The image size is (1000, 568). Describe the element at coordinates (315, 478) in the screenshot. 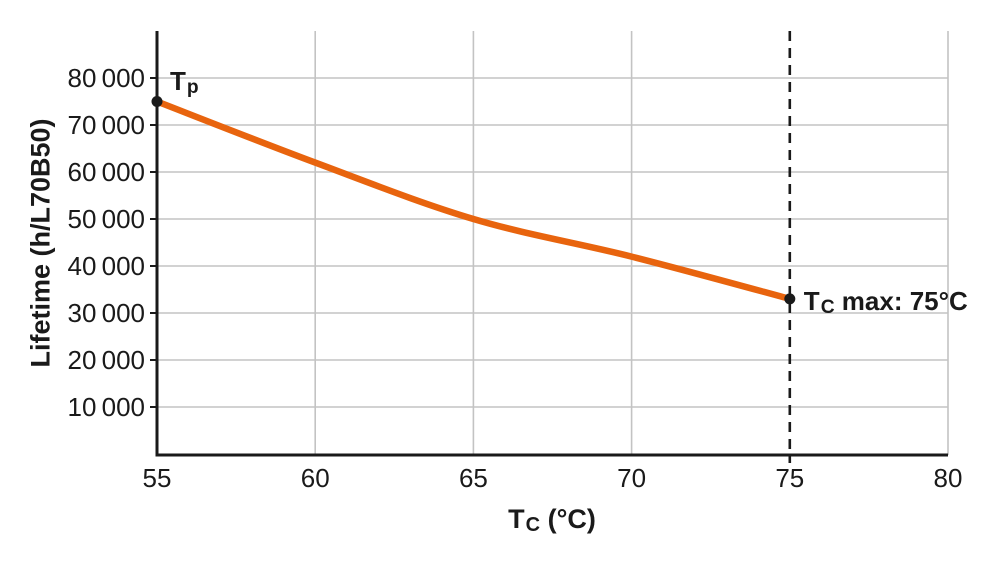

I see `x-tick-label: 60` at that location.